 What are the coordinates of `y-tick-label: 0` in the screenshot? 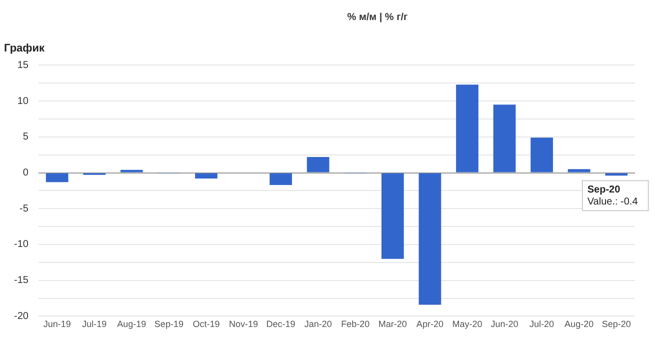 It's located at (25, 173).